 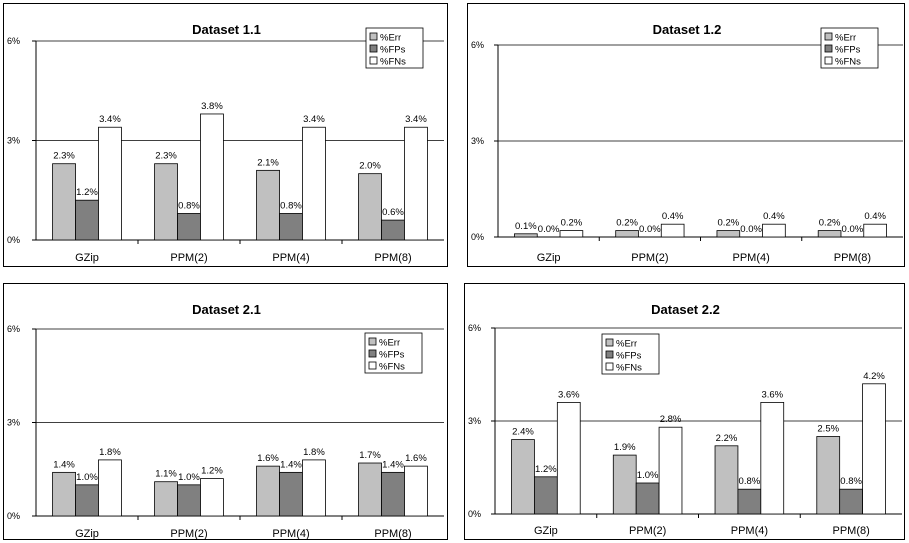 What do you see at coordinates (87, 500) in the screenshot?
I see `bar-fps-gzip` at bounding box center [87, 500].